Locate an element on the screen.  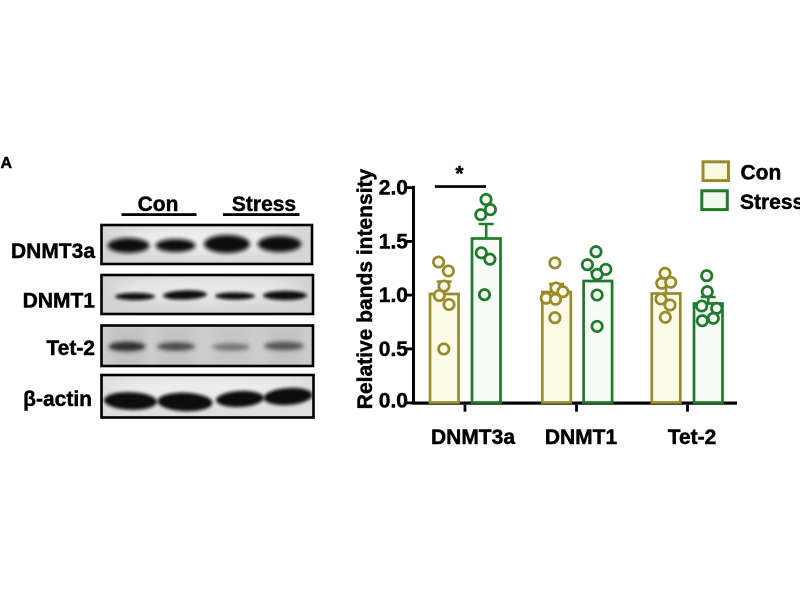
svg-text: A is located at coordinates (7, 163).